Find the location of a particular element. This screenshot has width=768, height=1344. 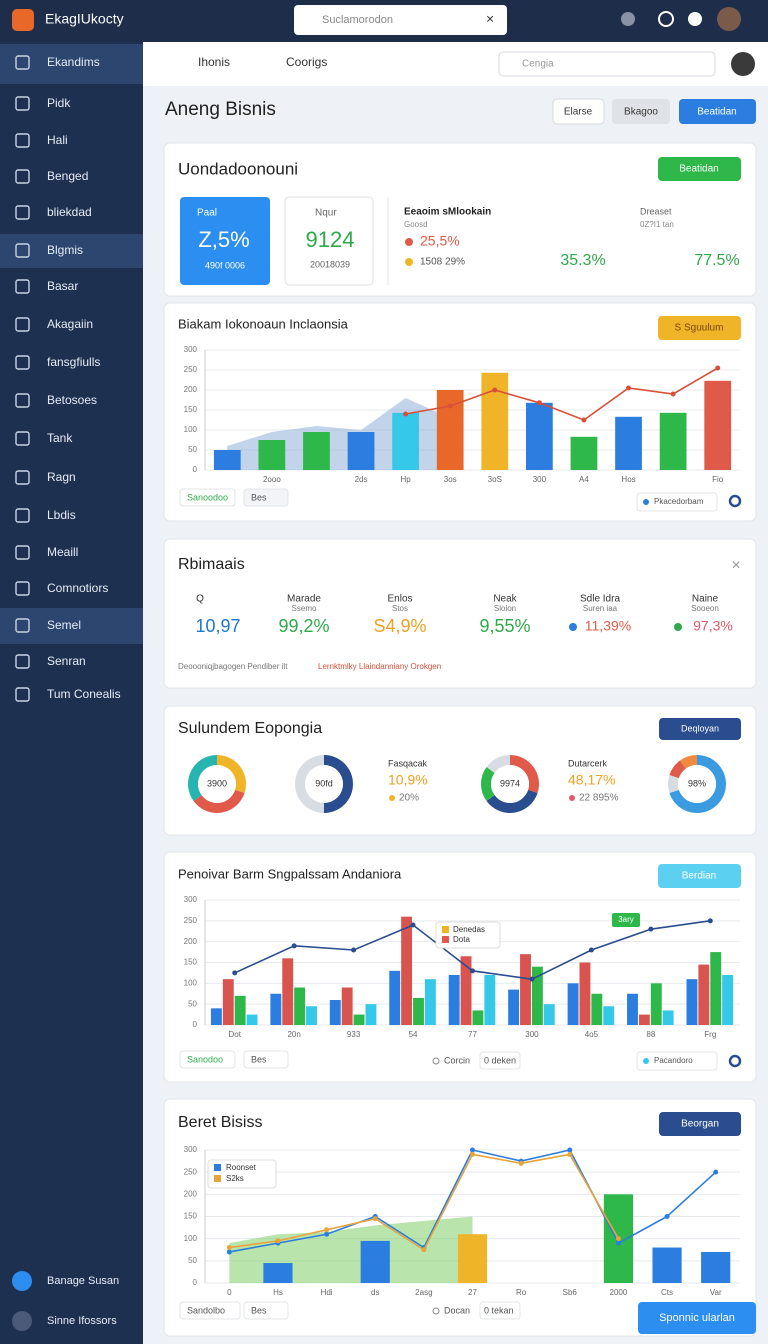

nav-item: Betosoes is located at coordinates (72, 400).